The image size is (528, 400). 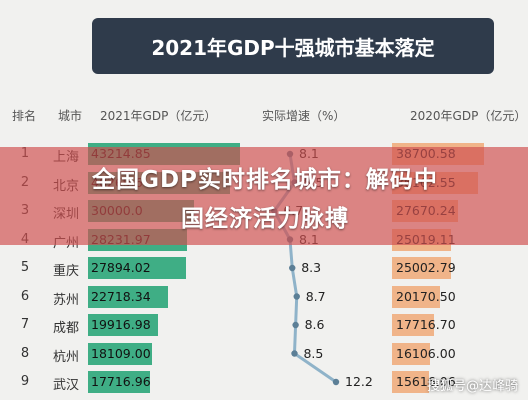 I want to click on city-cell: 成都, so click(x=65, y=328).